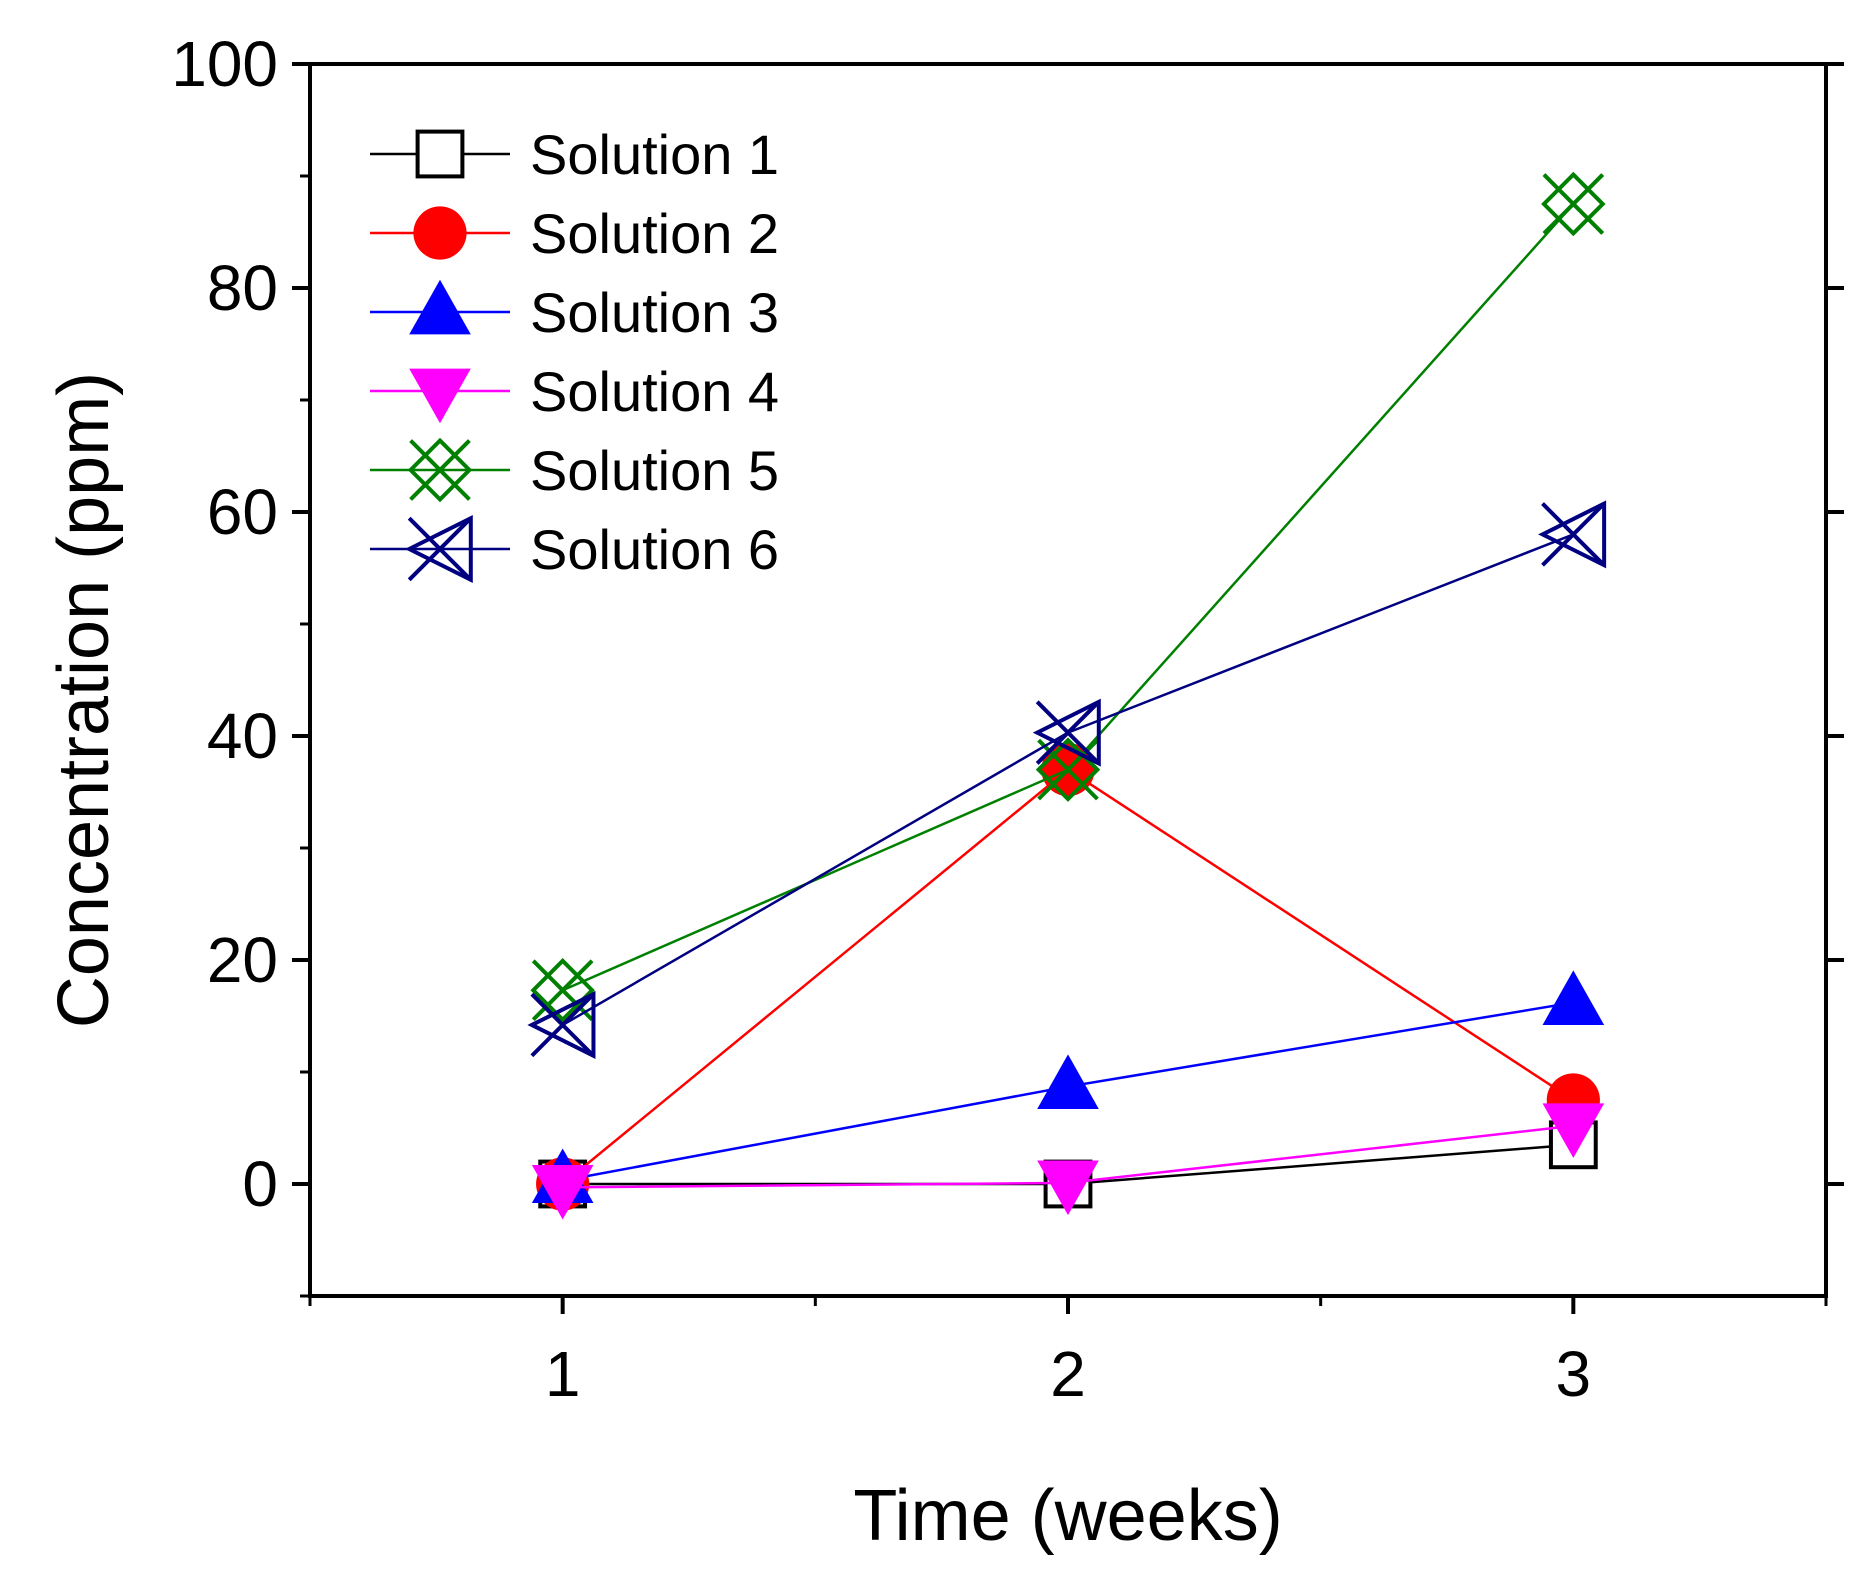 The width and height of the screenshot is (1850, 1577). I want to click on y-tick-label: 60, so click(242, 512).